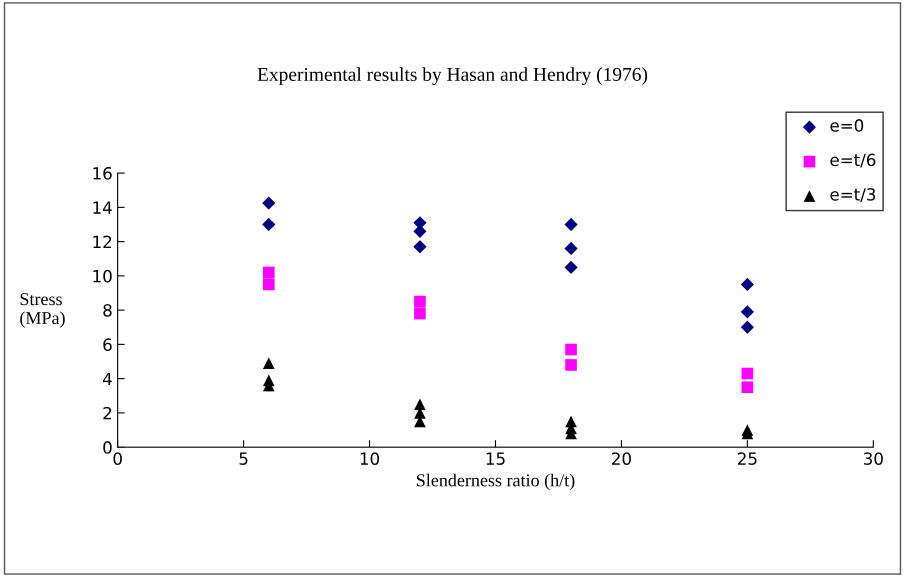 This screenshot has width=905, height=577. I want to click on x-tick-label: 30, so click(873, 458).